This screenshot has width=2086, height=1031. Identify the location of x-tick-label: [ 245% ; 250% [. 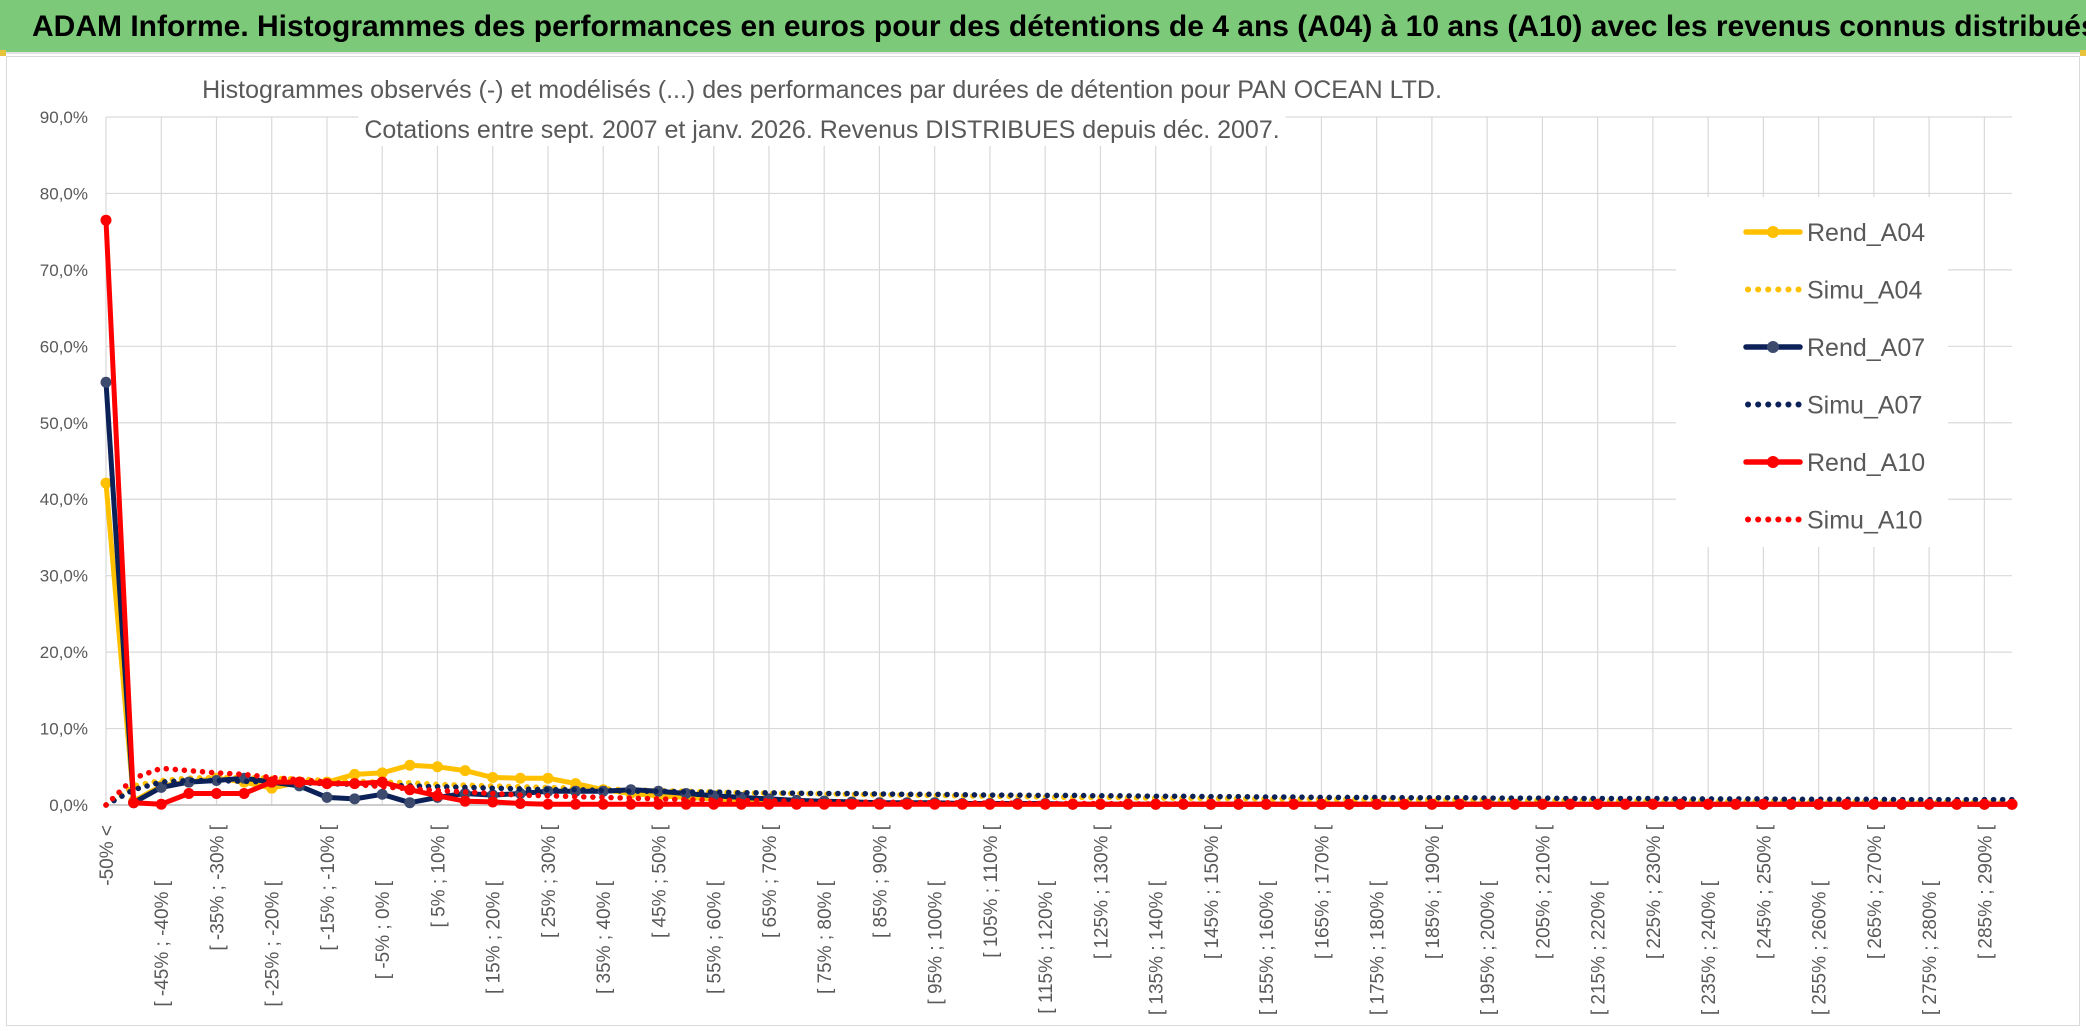
(1764, 891).